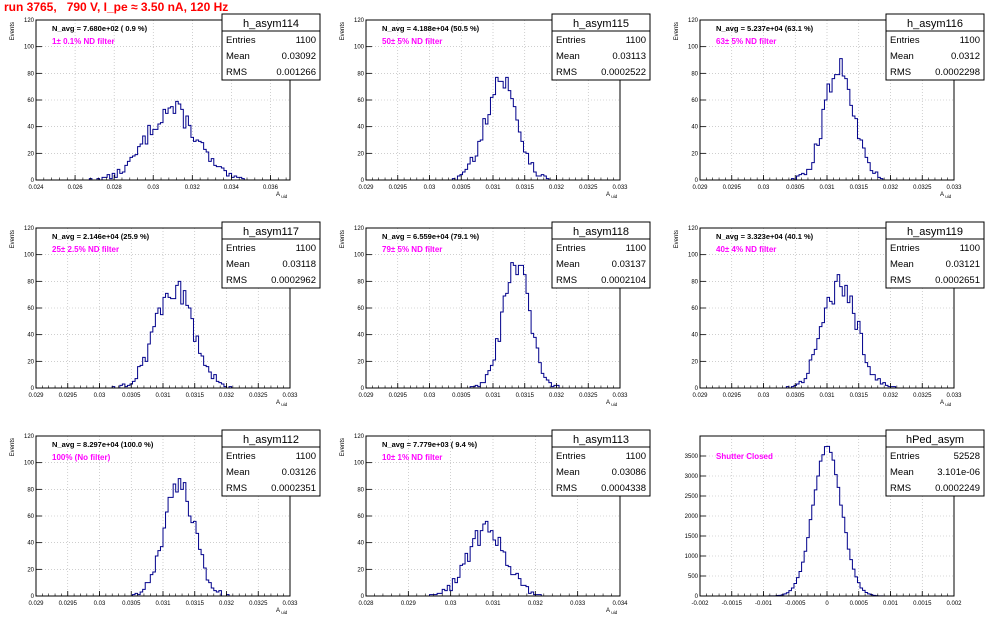 The width and height of the screenshot is (996, 622). Describe the element at coordinates (116, 7) in the screenshot. I see `run-title: run 3765, 790 V, I_pe ≈ 3.50 nA, 120 Hz` at that location.